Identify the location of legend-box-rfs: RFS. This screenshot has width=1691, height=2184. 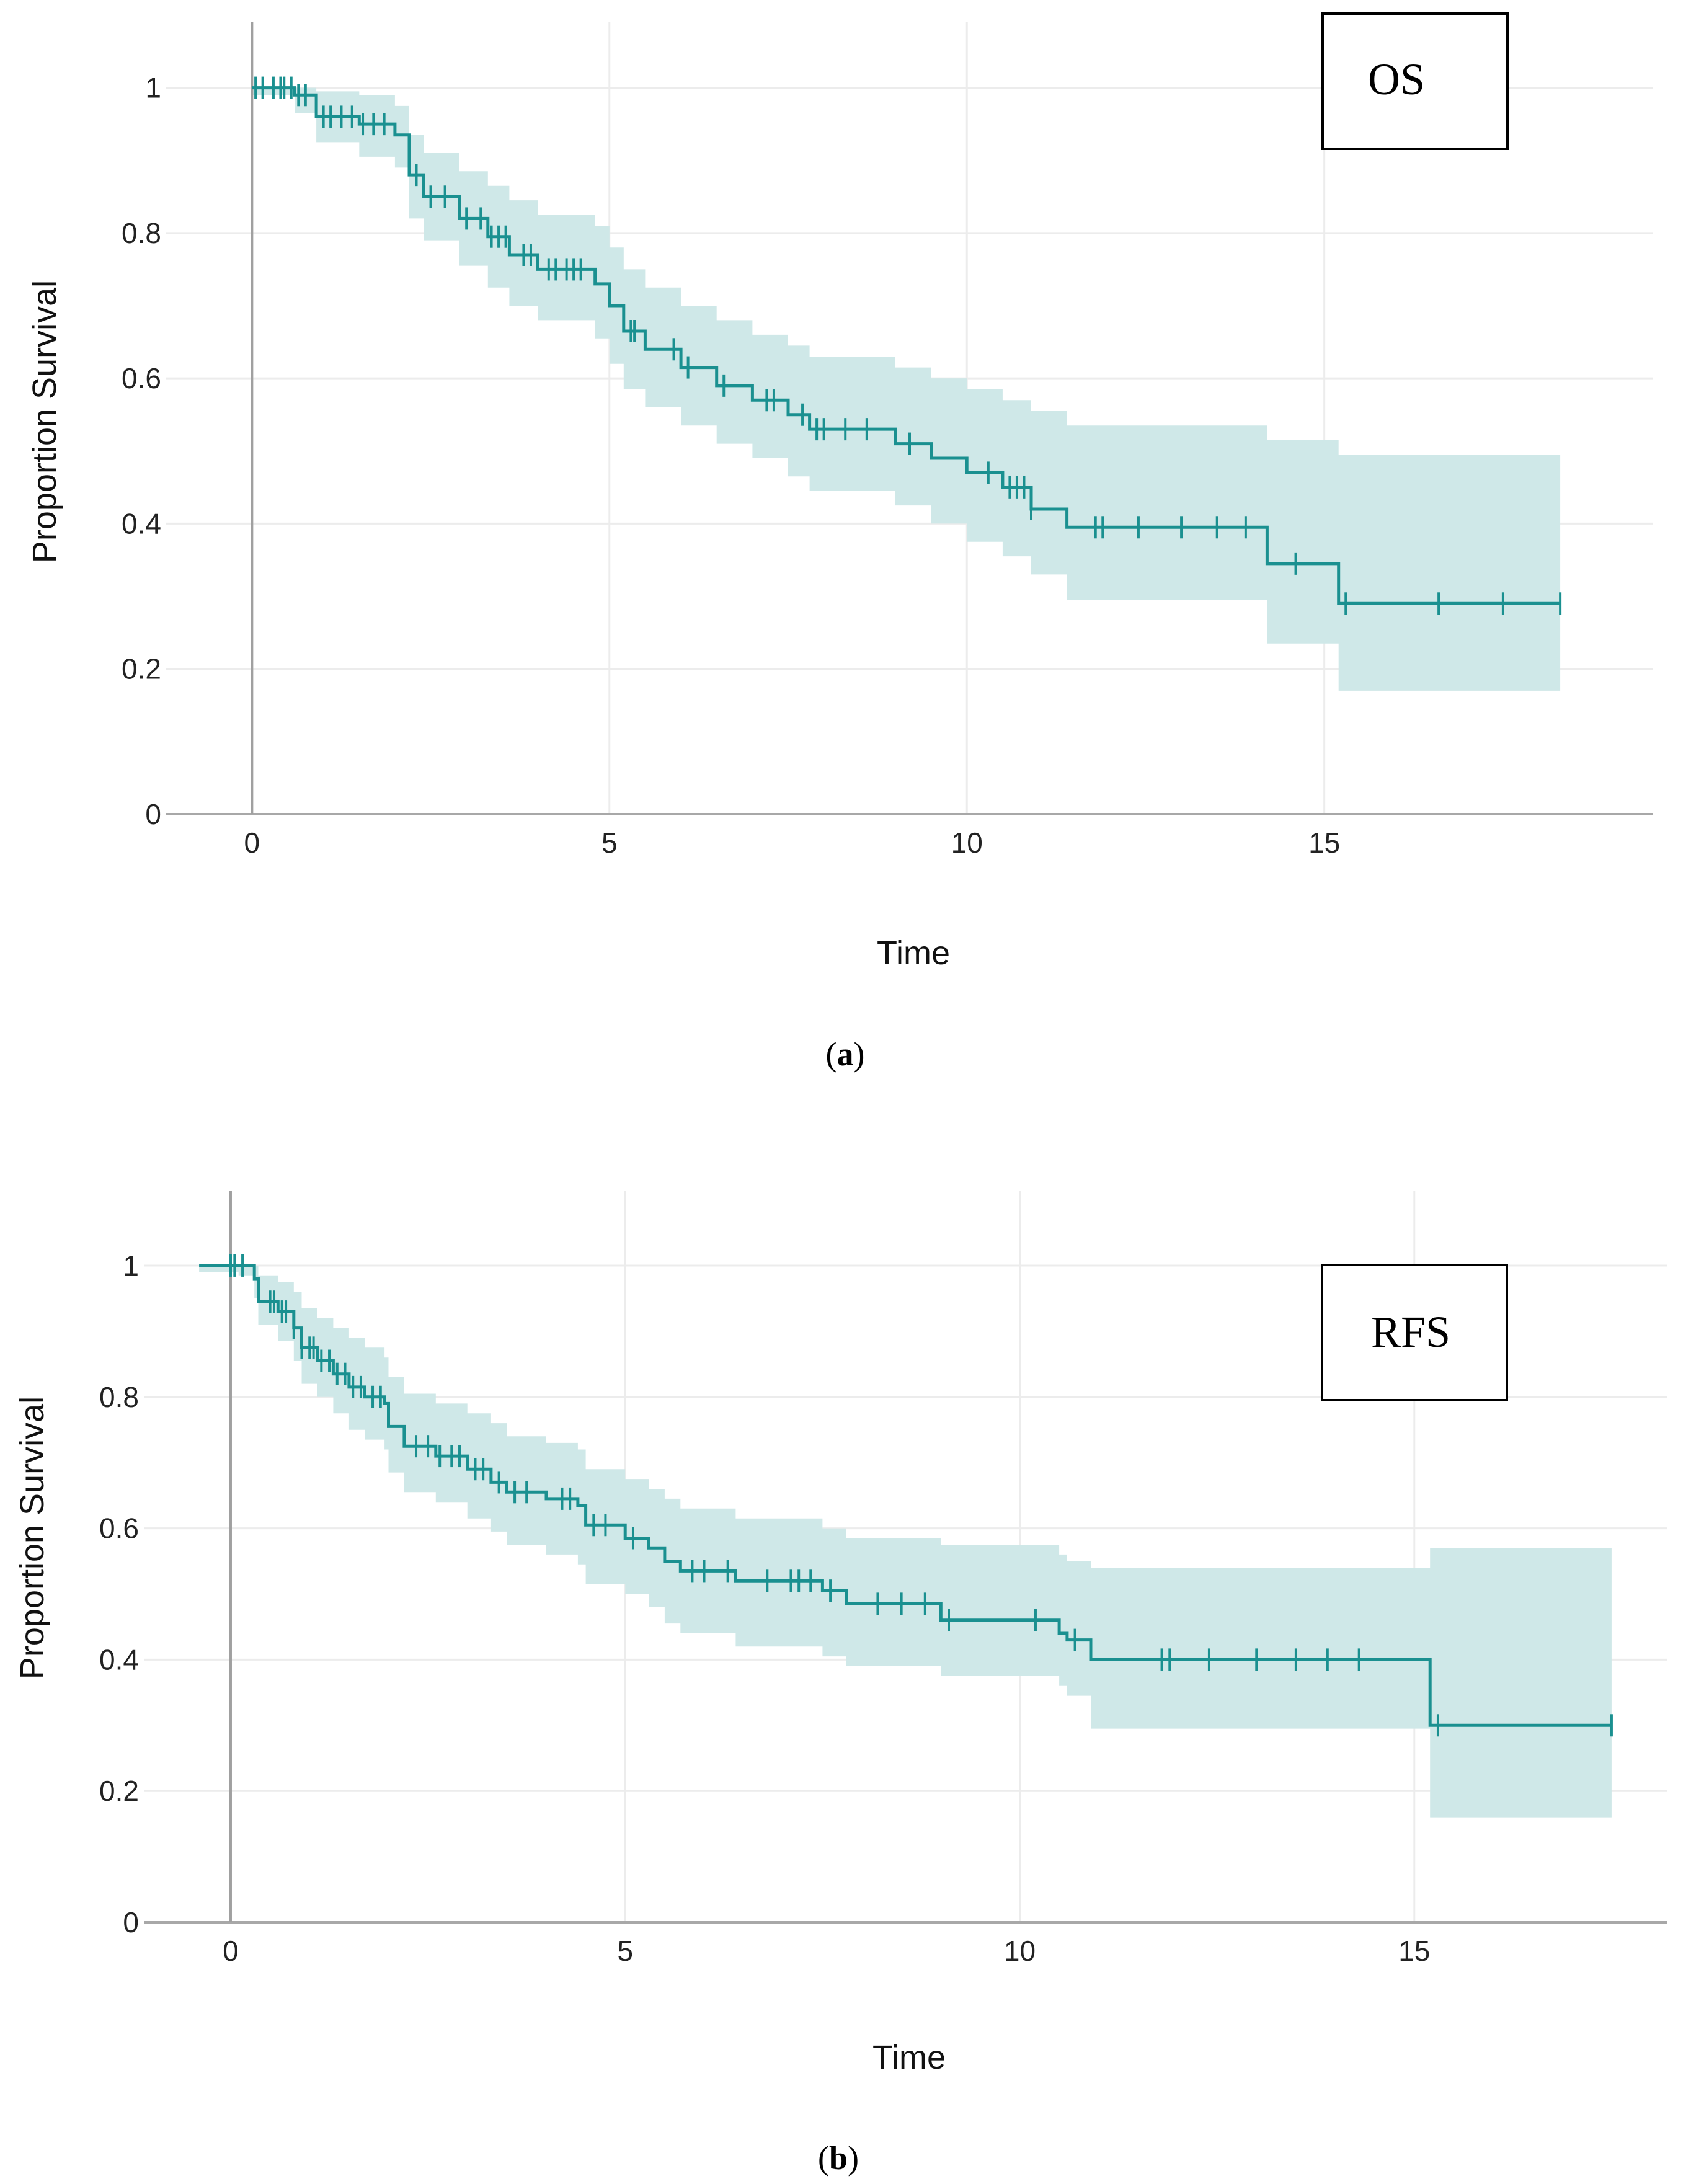
(1415, 1333).